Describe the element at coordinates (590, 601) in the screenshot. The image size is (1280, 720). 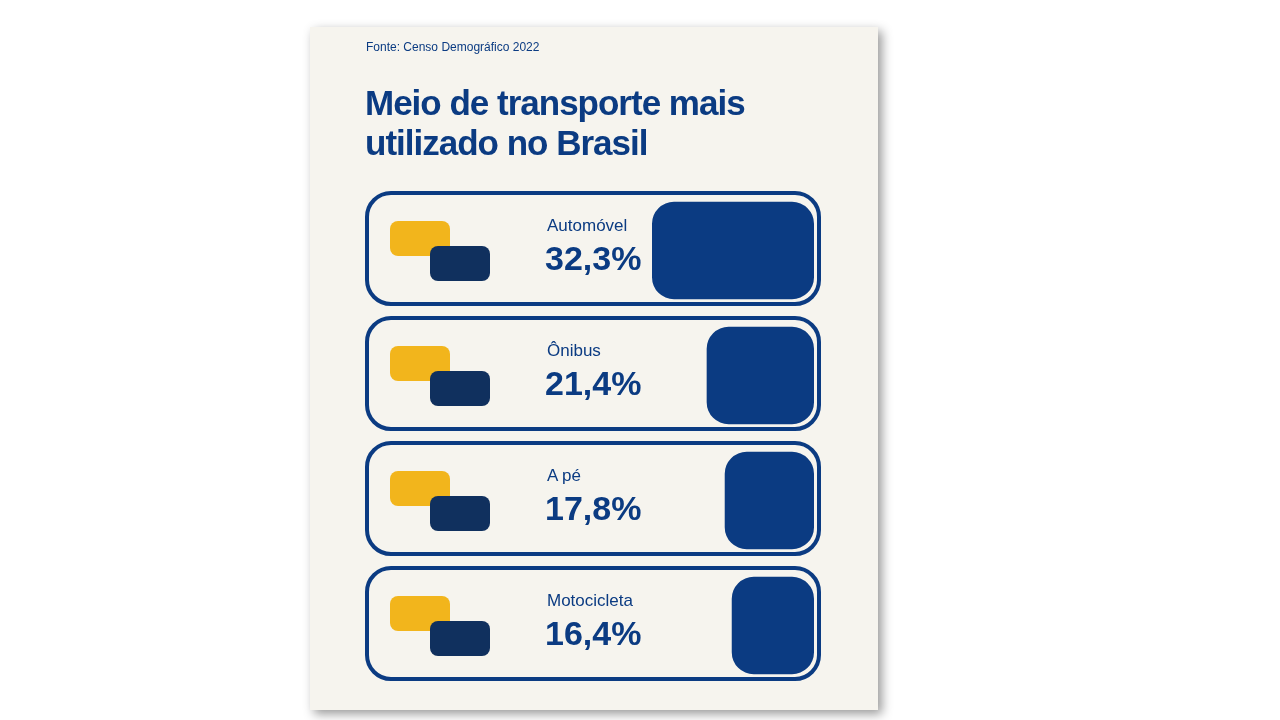
I see `y-tick-label: Motocicleta` at that location.